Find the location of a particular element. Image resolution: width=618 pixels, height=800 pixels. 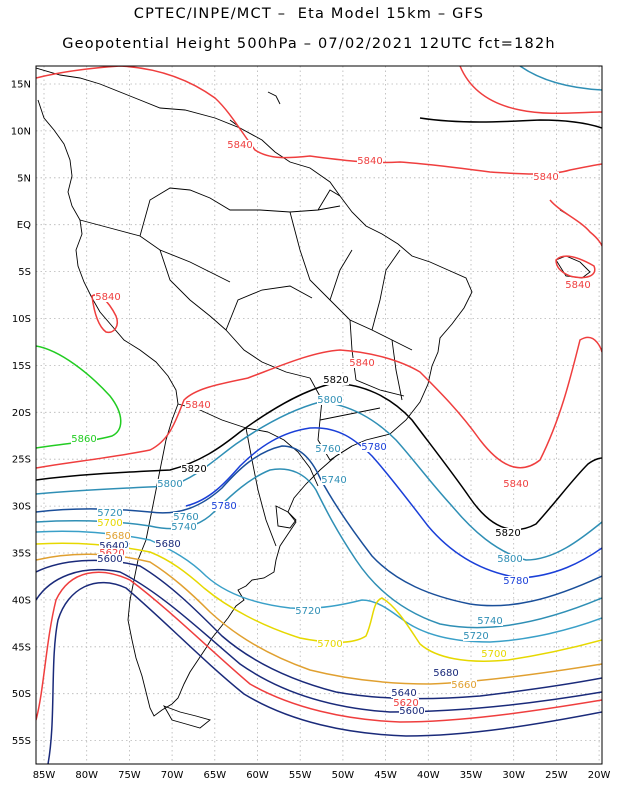

lat-tick-label: 5N is located at coordinates (24, 178).